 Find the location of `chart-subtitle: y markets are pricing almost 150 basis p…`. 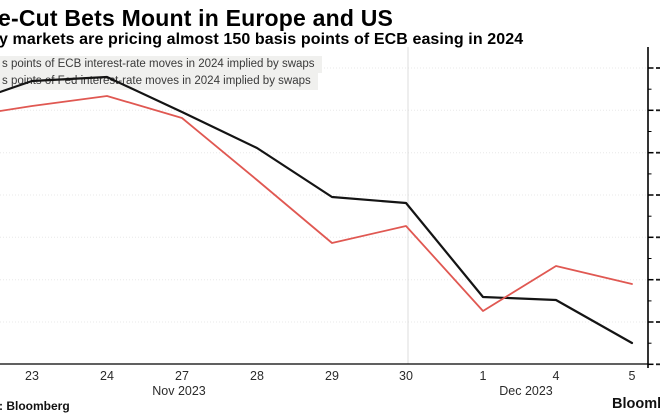

chart-subtitle: y markets are pricing almost 150 basis p… is located at coordinates (262, 39).